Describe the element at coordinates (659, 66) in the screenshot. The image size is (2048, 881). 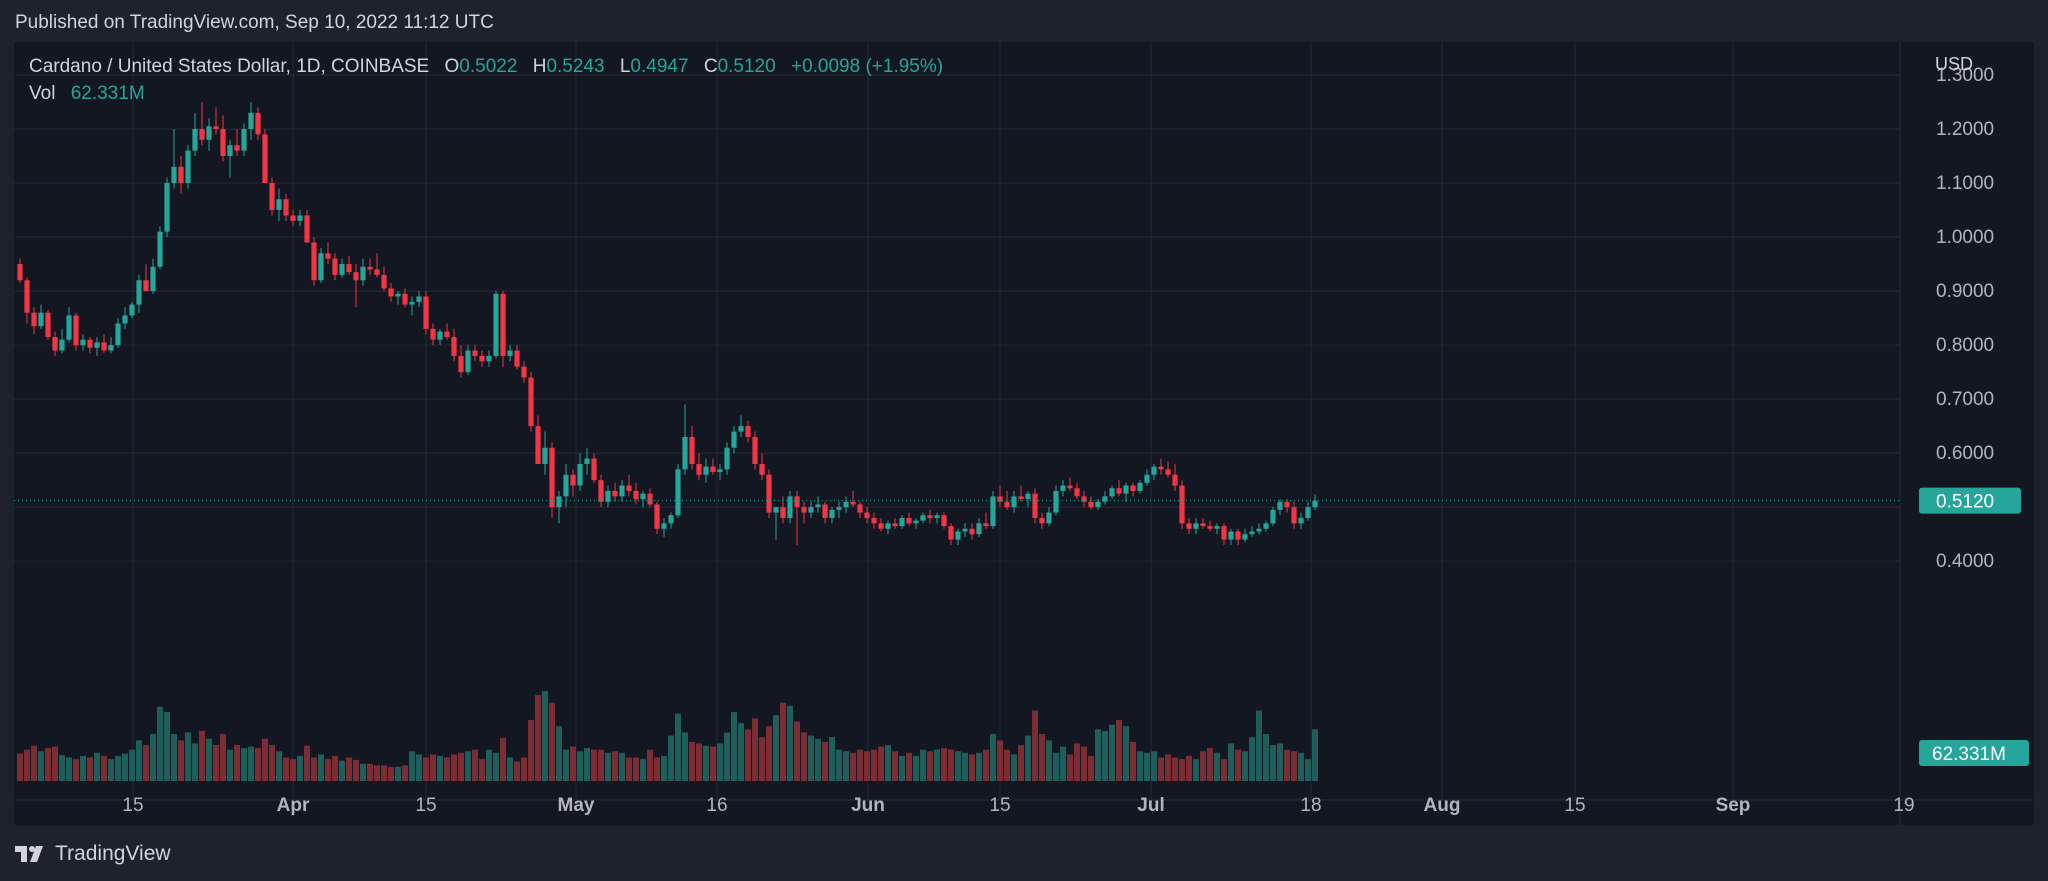
I see `low-value: 0.4947` at that location.